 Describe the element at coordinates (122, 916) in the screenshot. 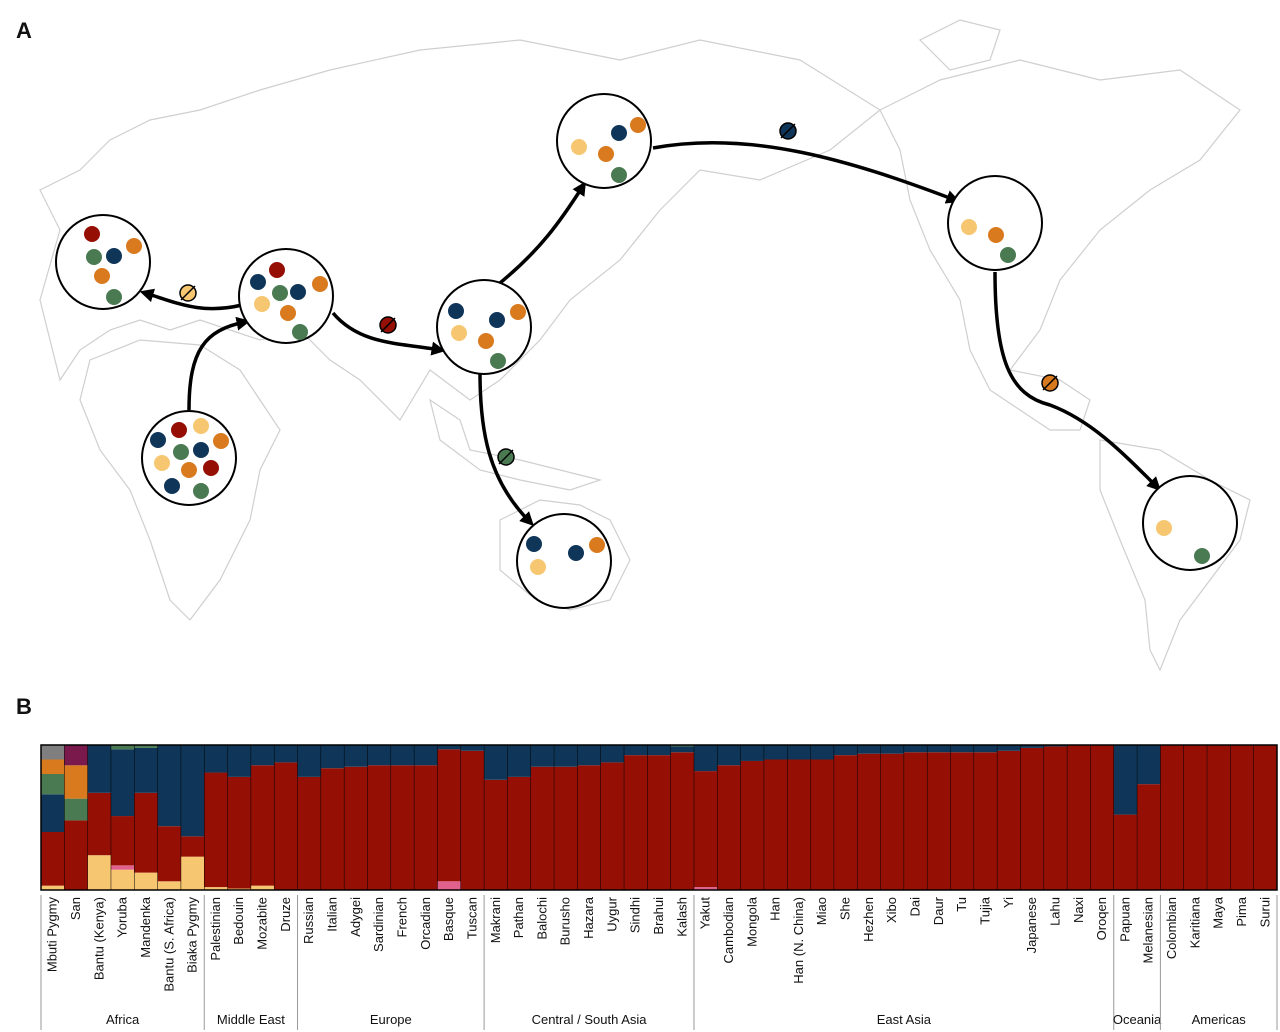

I see `population-label: Yoruba` at that location.